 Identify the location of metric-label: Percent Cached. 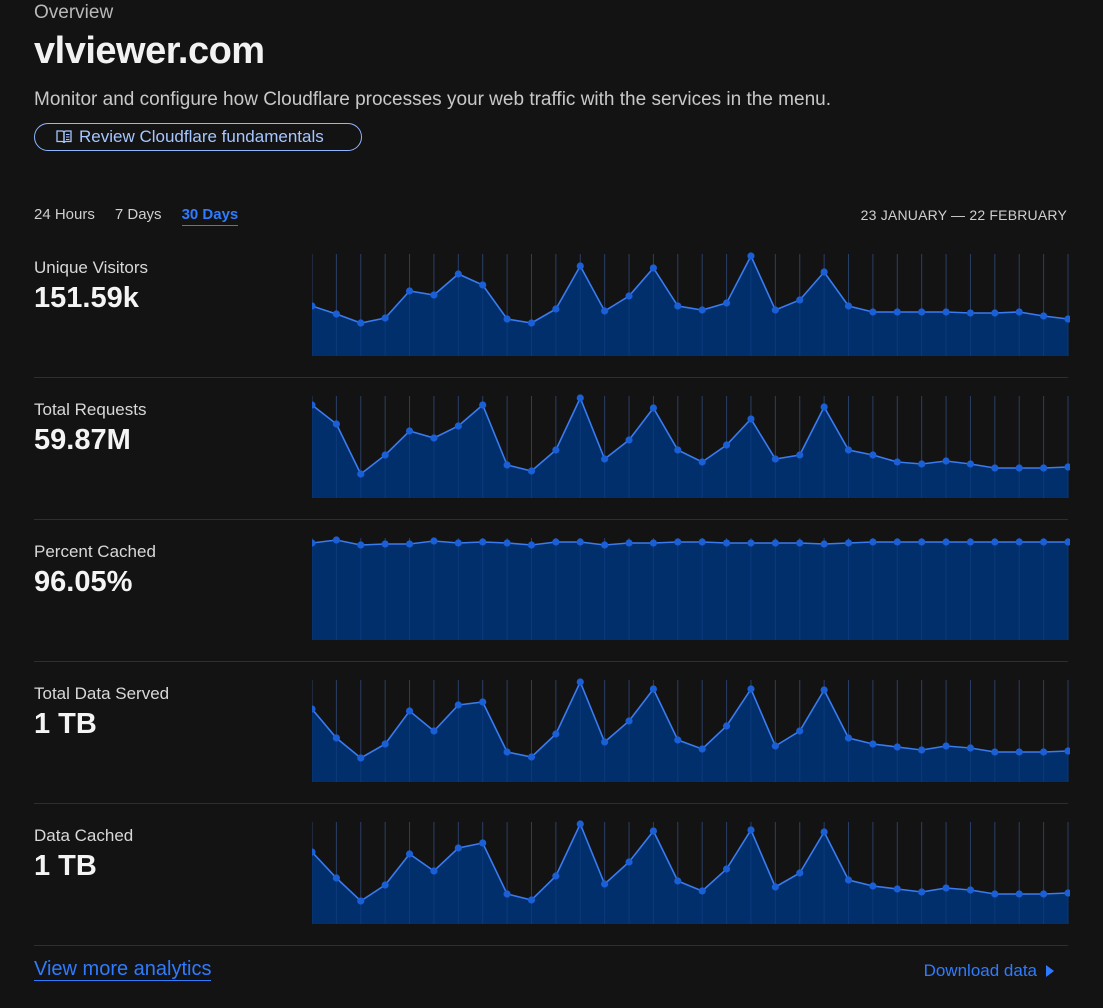
(95, 551).